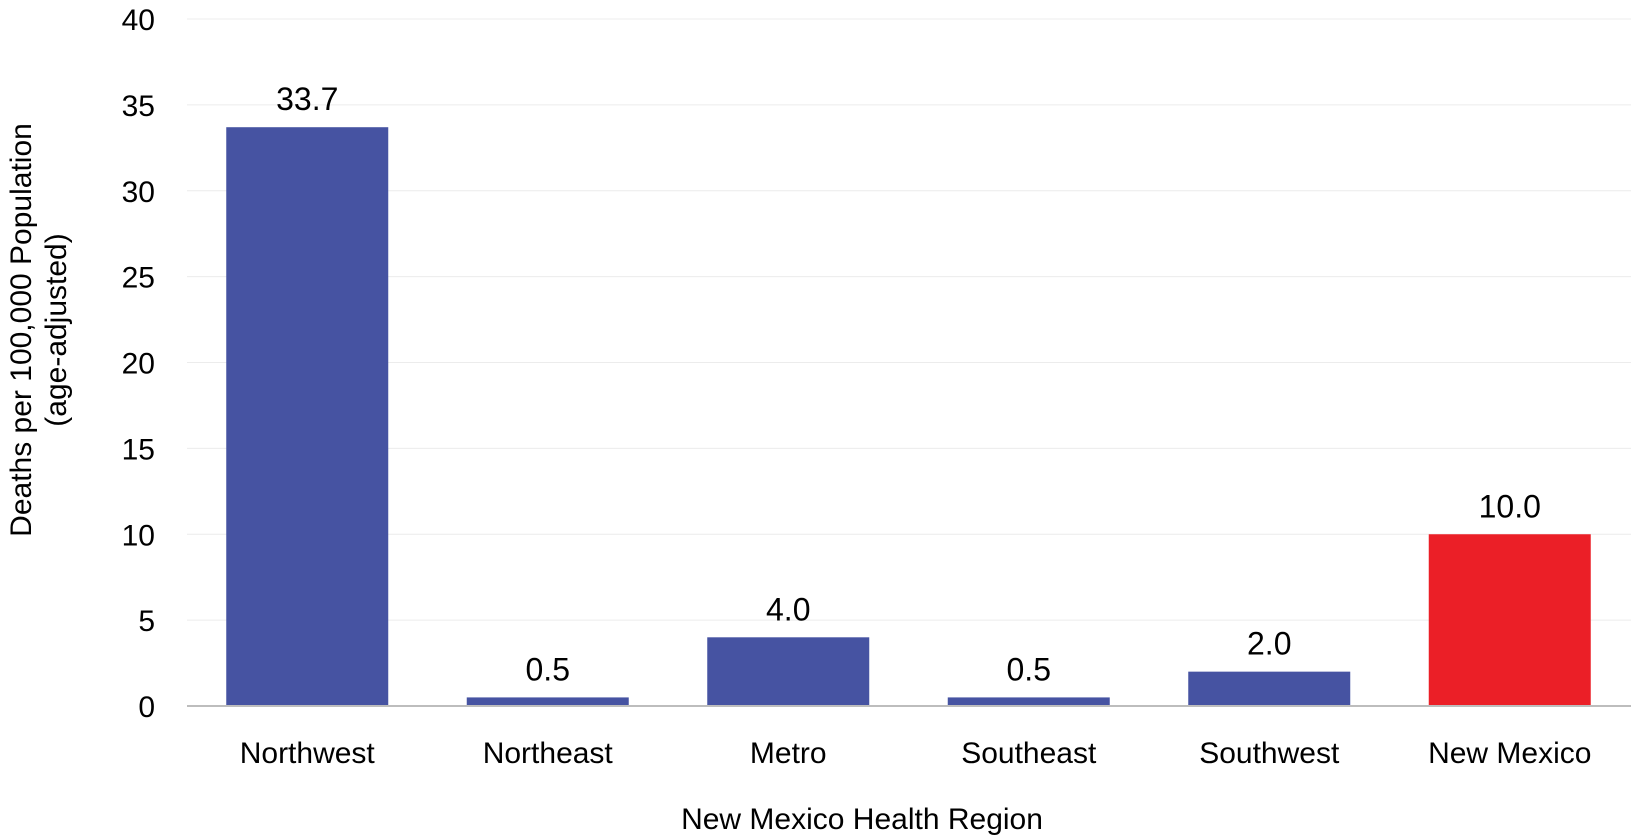 The image size is (1631, 836). What do you see at coordinates (307, 99) in the screenshot?
I see `data-label: 33.7` at bounding box center [307, 99].